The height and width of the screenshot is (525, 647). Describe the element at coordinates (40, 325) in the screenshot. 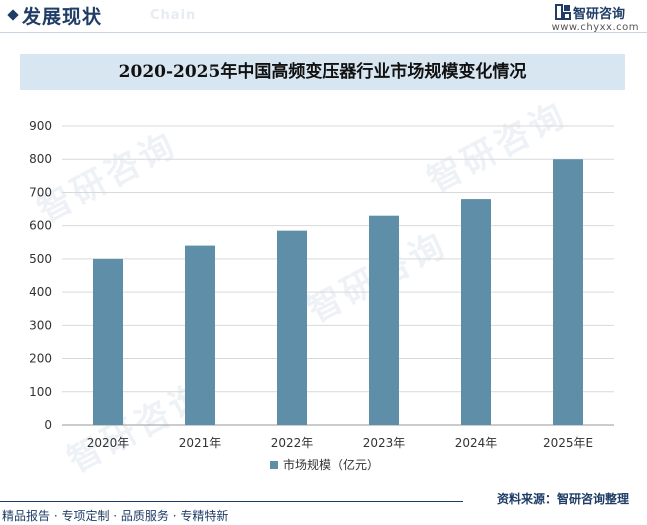

I see `y-tick-label: 300` at that location.